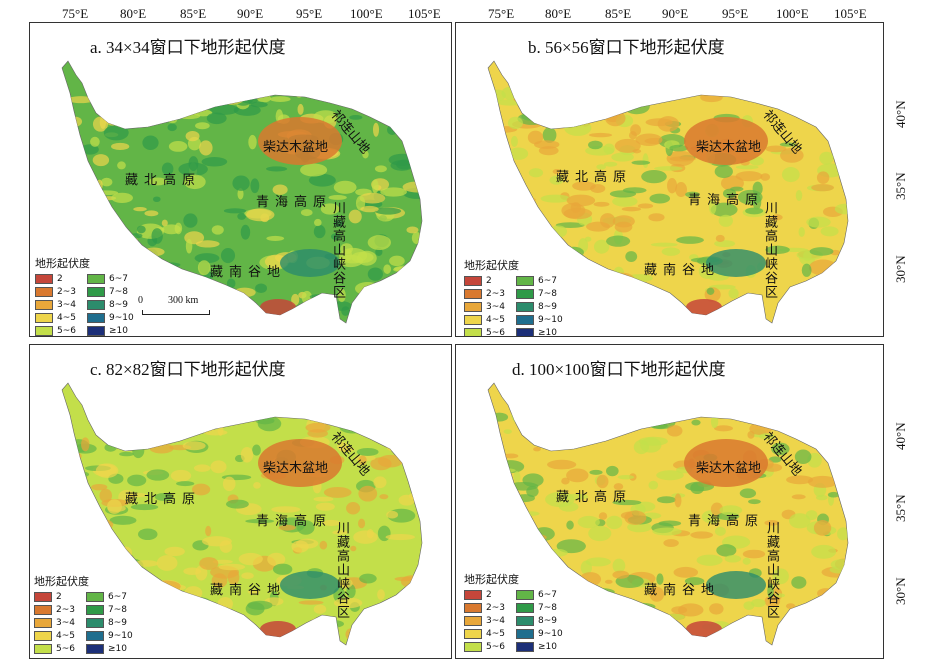  What do you see at coordinates (900, 591) in the screenshot?
I see `lat-label-30n-bottom: 30°N` at bounding box center [900, 591].